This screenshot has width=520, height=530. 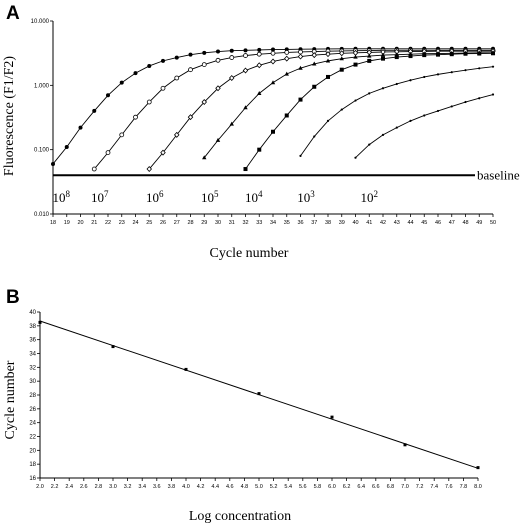 I want to click on panel-a-x-tick-label: 28, so click(x=190, y=223).